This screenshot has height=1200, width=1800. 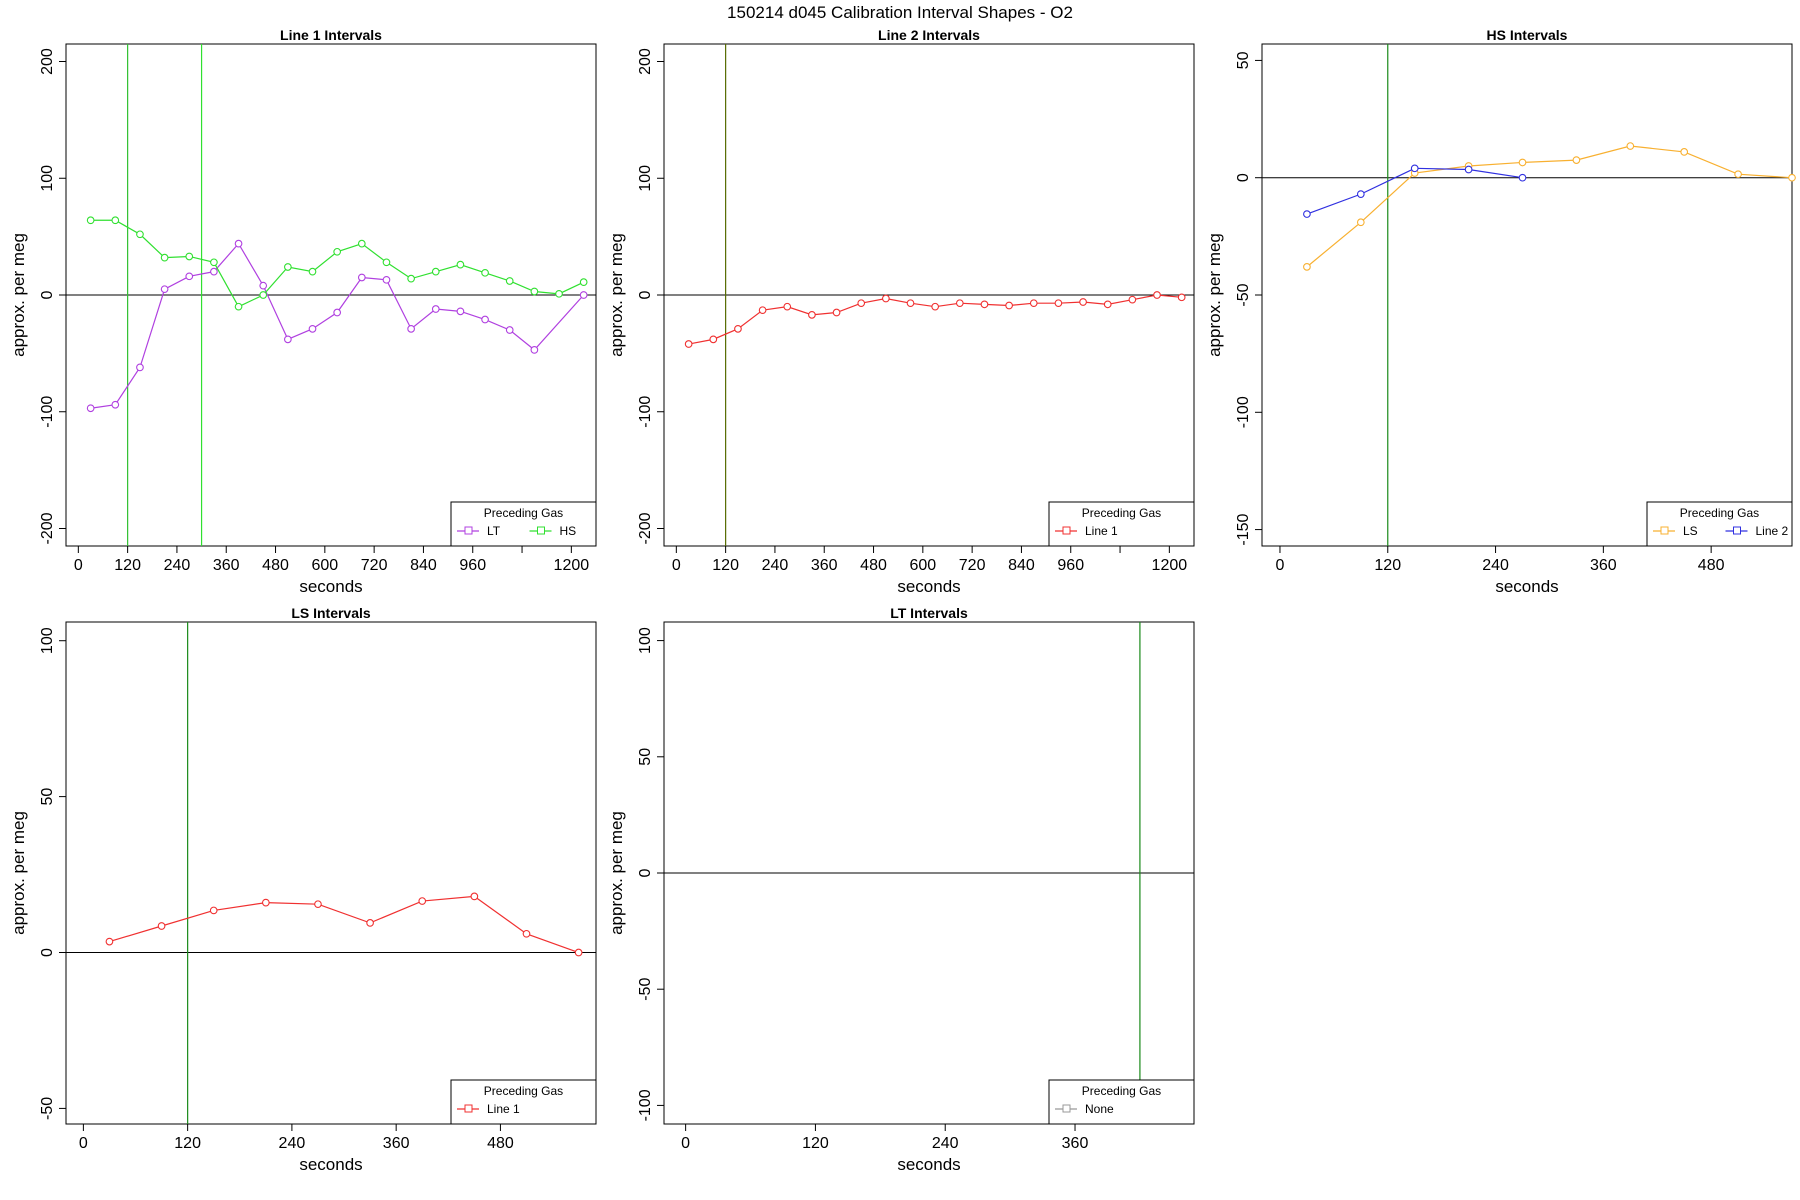 I want to click on y-tick-label: -200, so click(x=47, y=528).